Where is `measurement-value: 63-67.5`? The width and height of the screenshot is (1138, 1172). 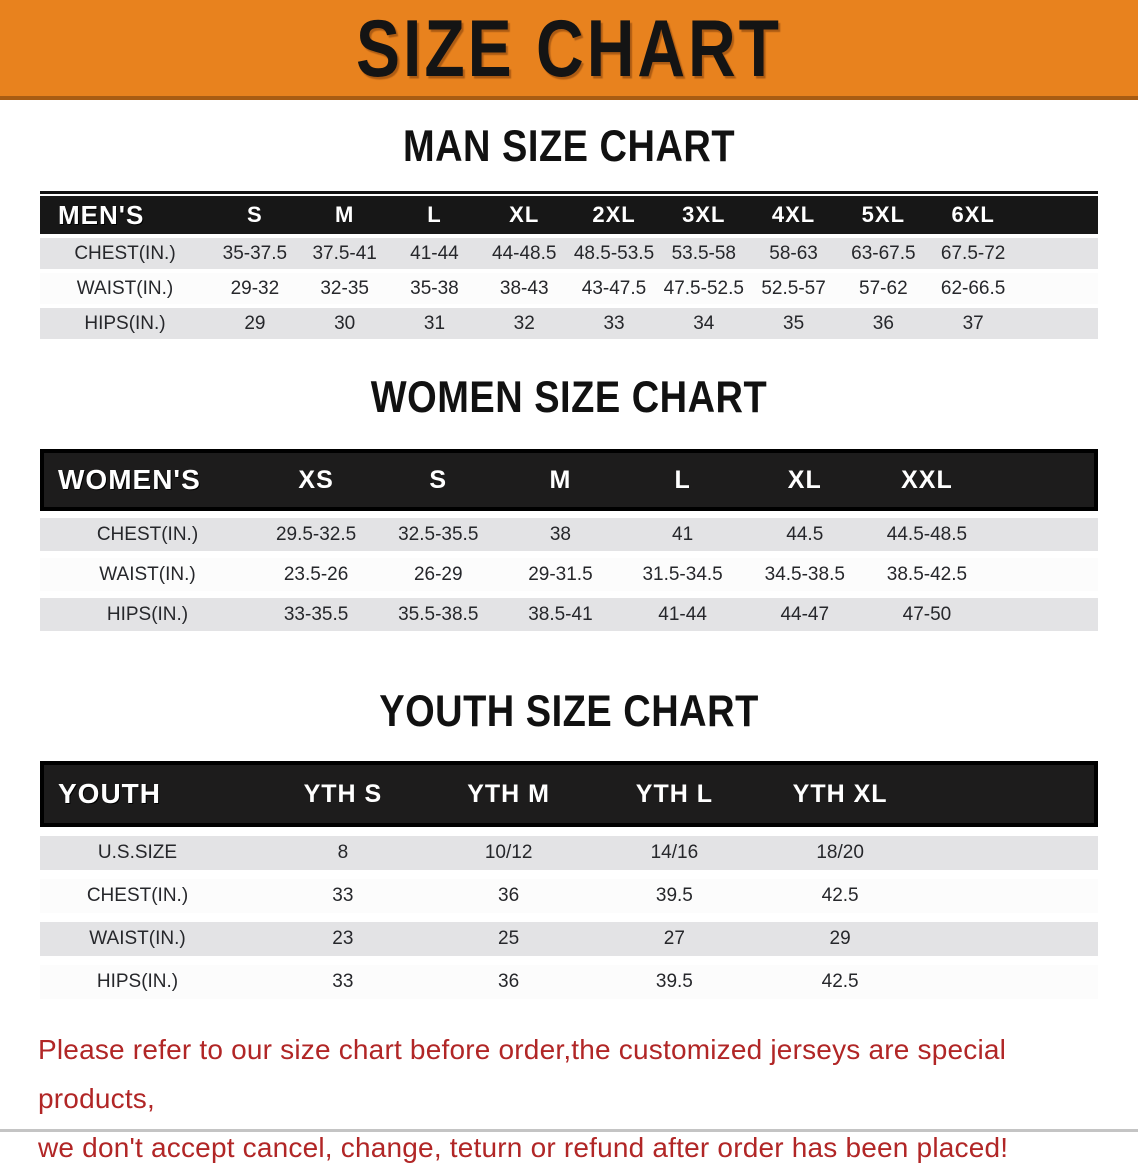
measurement-value: 63-67.5 is located at coordinates (883, 253).